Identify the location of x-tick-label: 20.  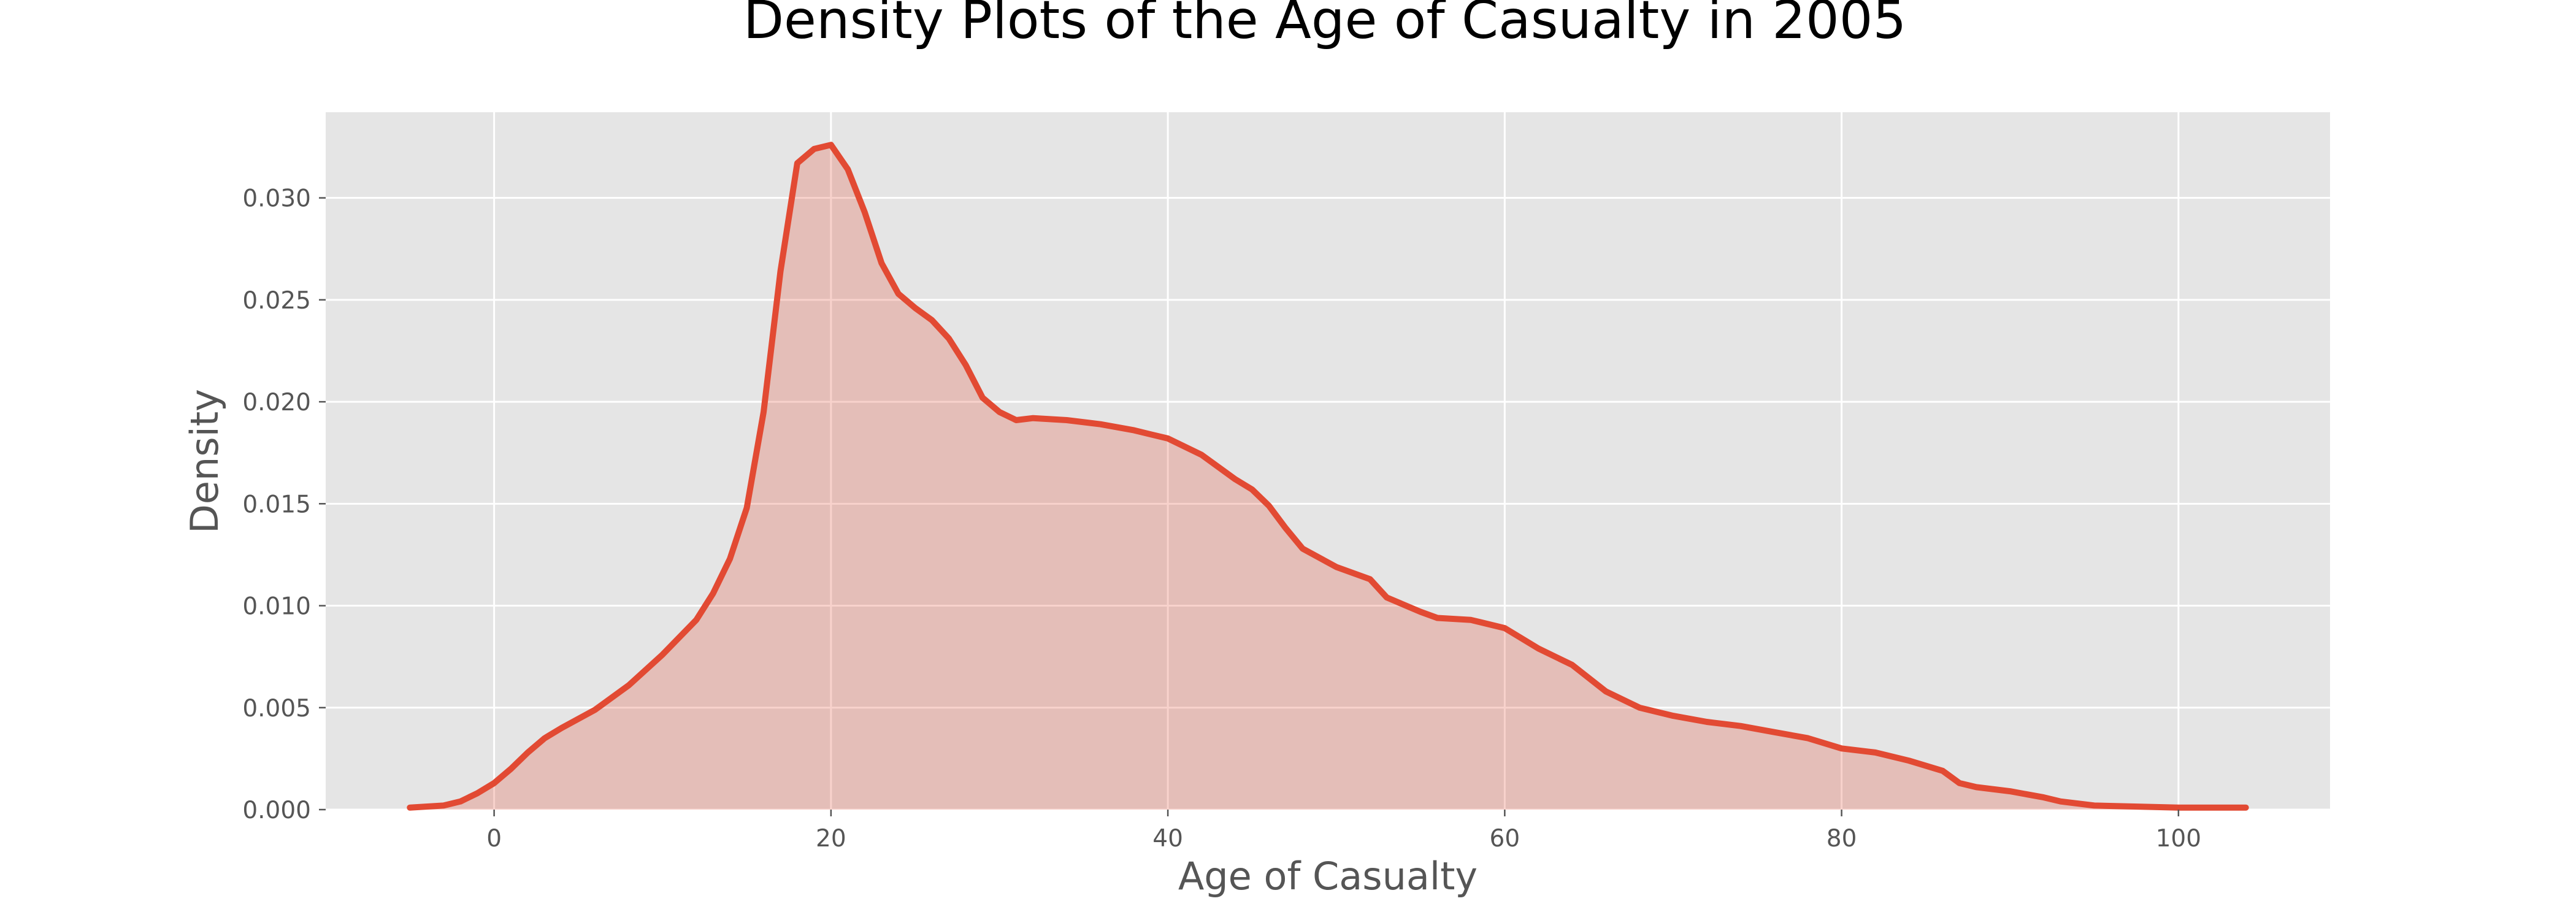
(831, 839).